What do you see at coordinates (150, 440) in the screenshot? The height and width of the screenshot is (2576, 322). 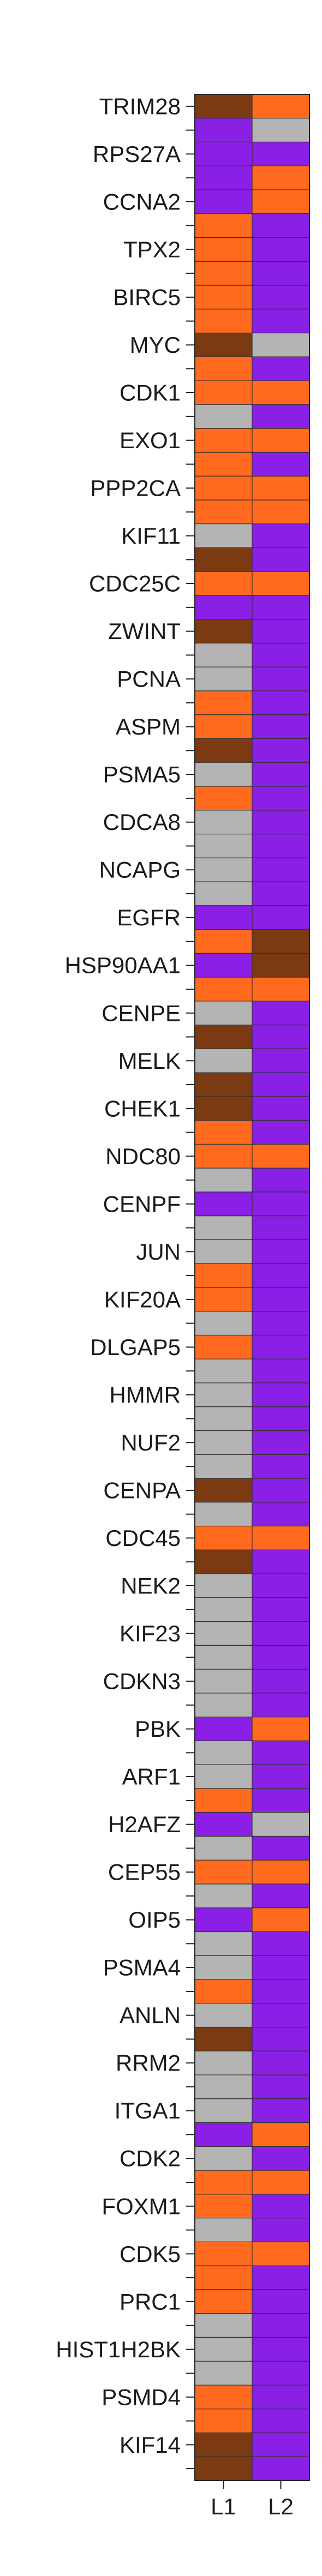 I see `row-label: EXO1` at bounding box center [150, 440].